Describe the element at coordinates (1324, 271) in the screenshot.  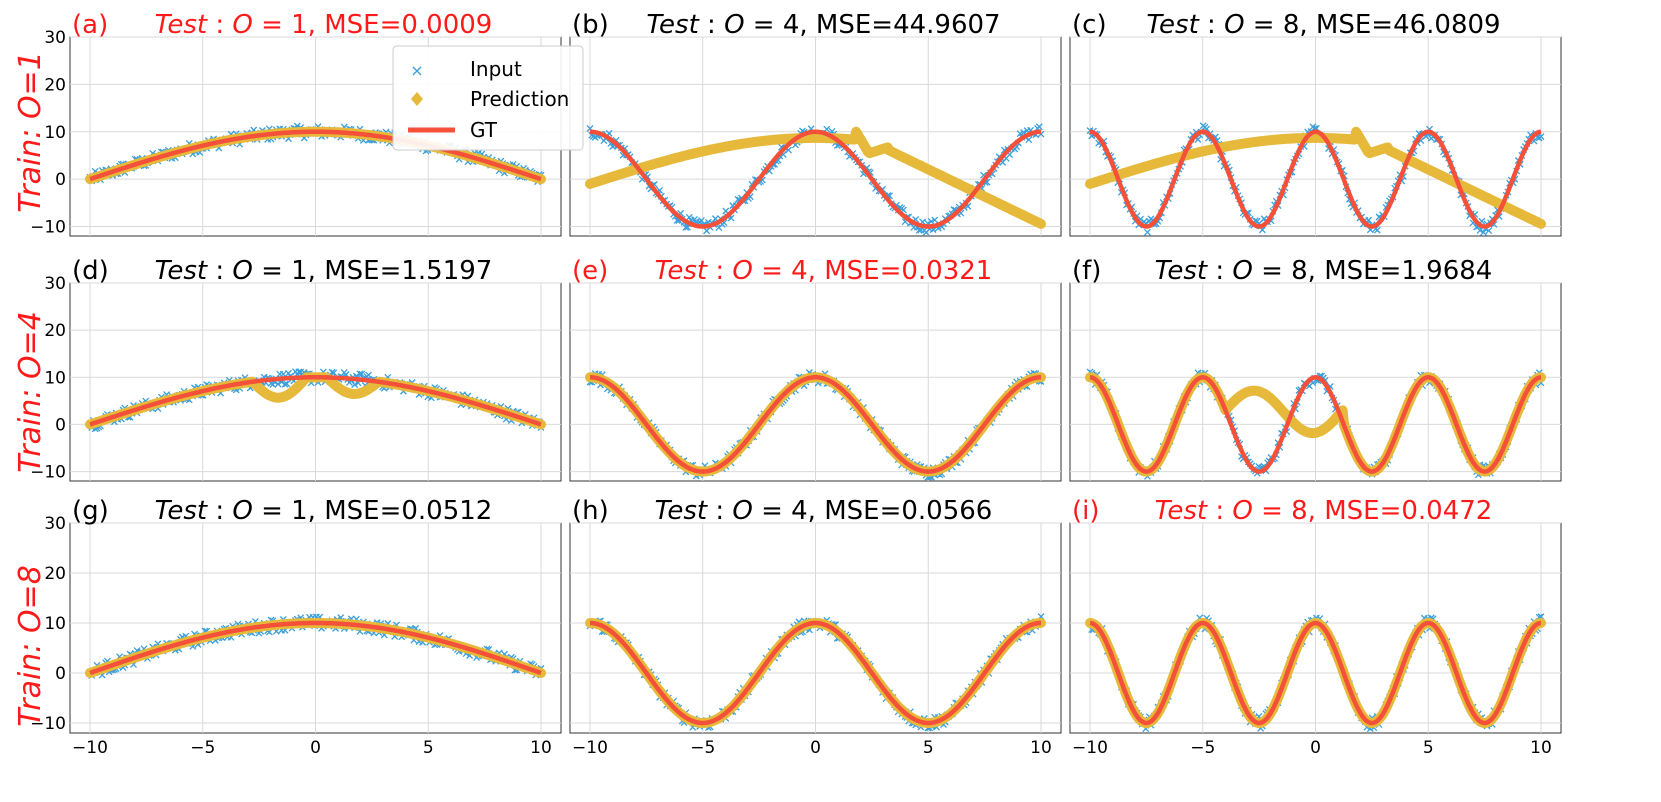
I see `panel-title: Test : O = 8, MSE=1.9684` at that location.